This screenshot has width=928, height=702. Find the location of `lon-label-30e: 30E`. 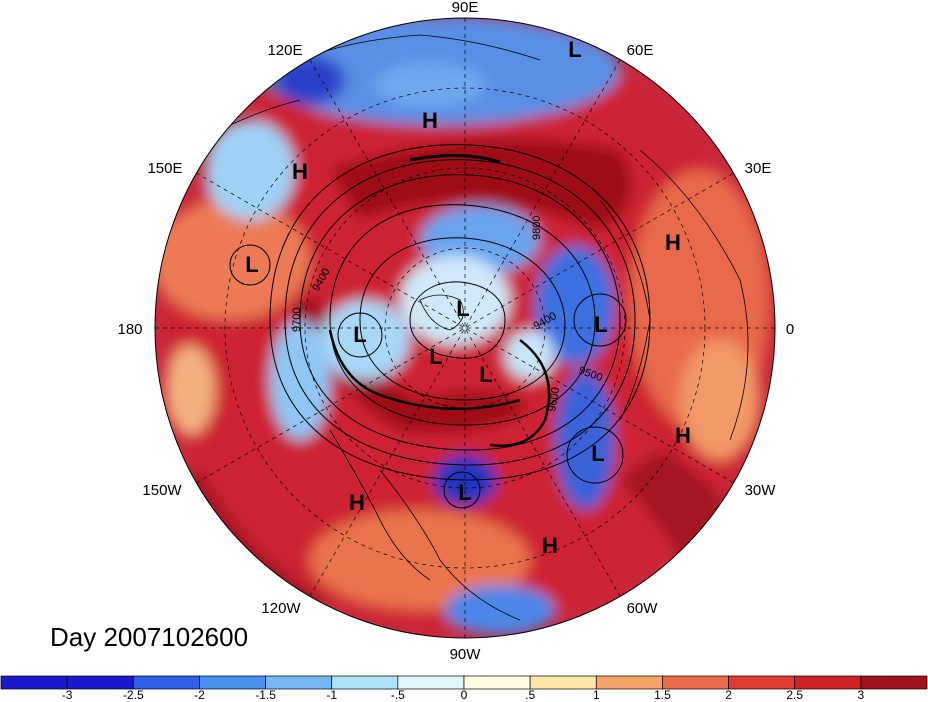

lon-label-30e: 30E is located at coordinates (758, 168).